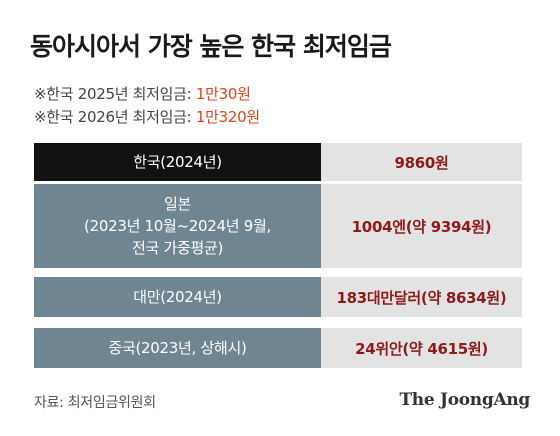  What do you see at coordinates (421, 297) in the screenshot?
I see `row-value: 183대만달러(약 8634원)` at bounding box center [421, 297].